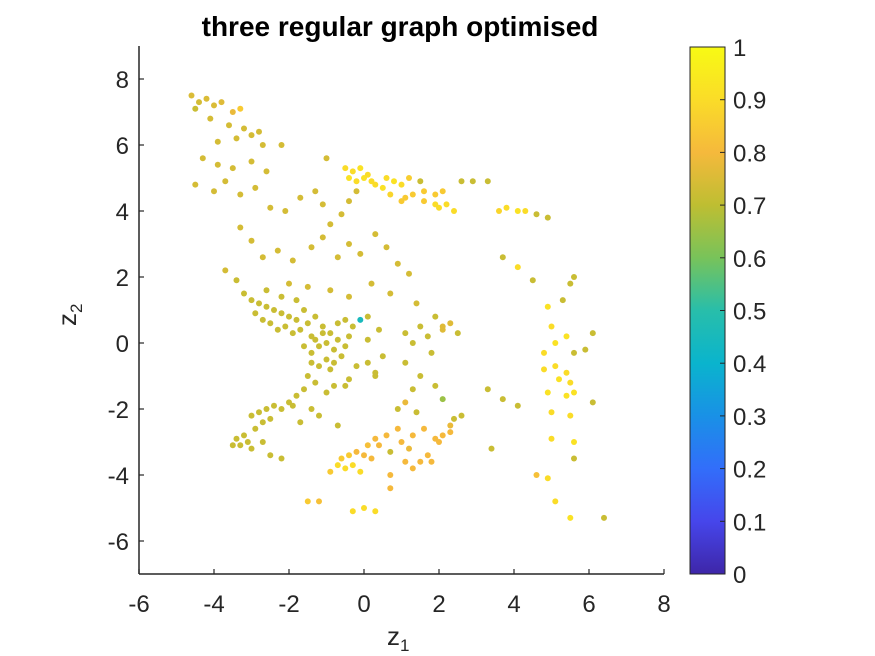 This screenshot has width=875, height=656. What do you see at coordinates (122, 212) in the screenshot?
I see `y-tick-label: 4` at bounding box center [122, 212].